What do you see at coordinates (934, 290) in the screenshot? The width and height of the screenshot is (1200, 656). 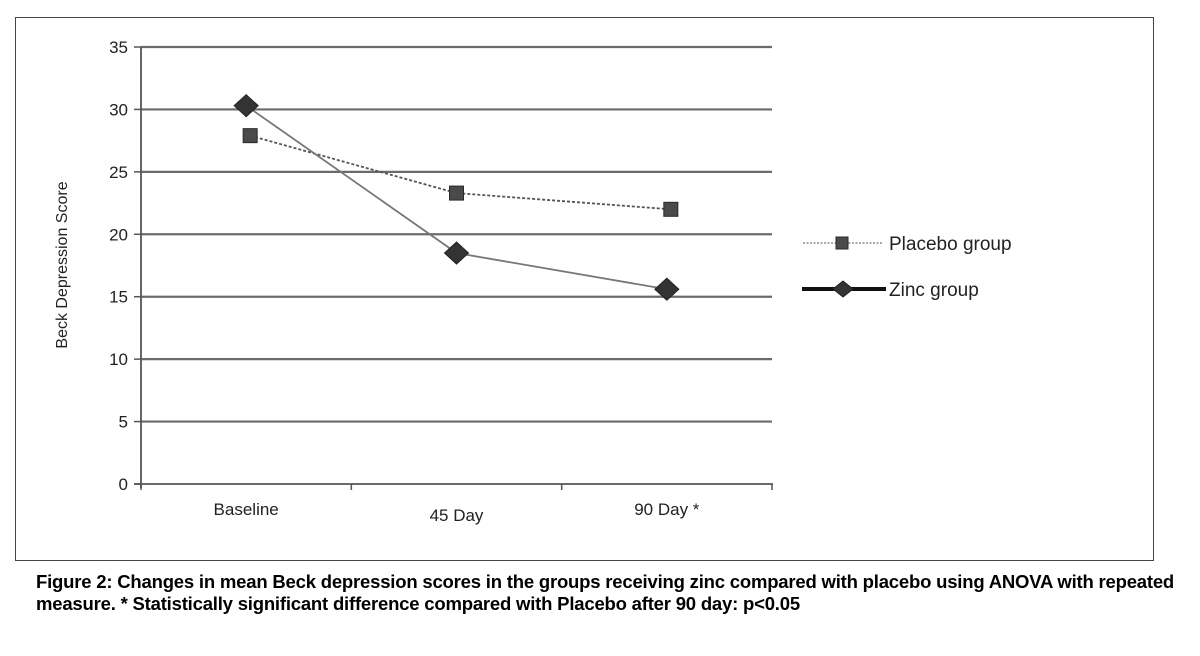 I see `legend-label: Zinc group` at bounding box center [934, 290].